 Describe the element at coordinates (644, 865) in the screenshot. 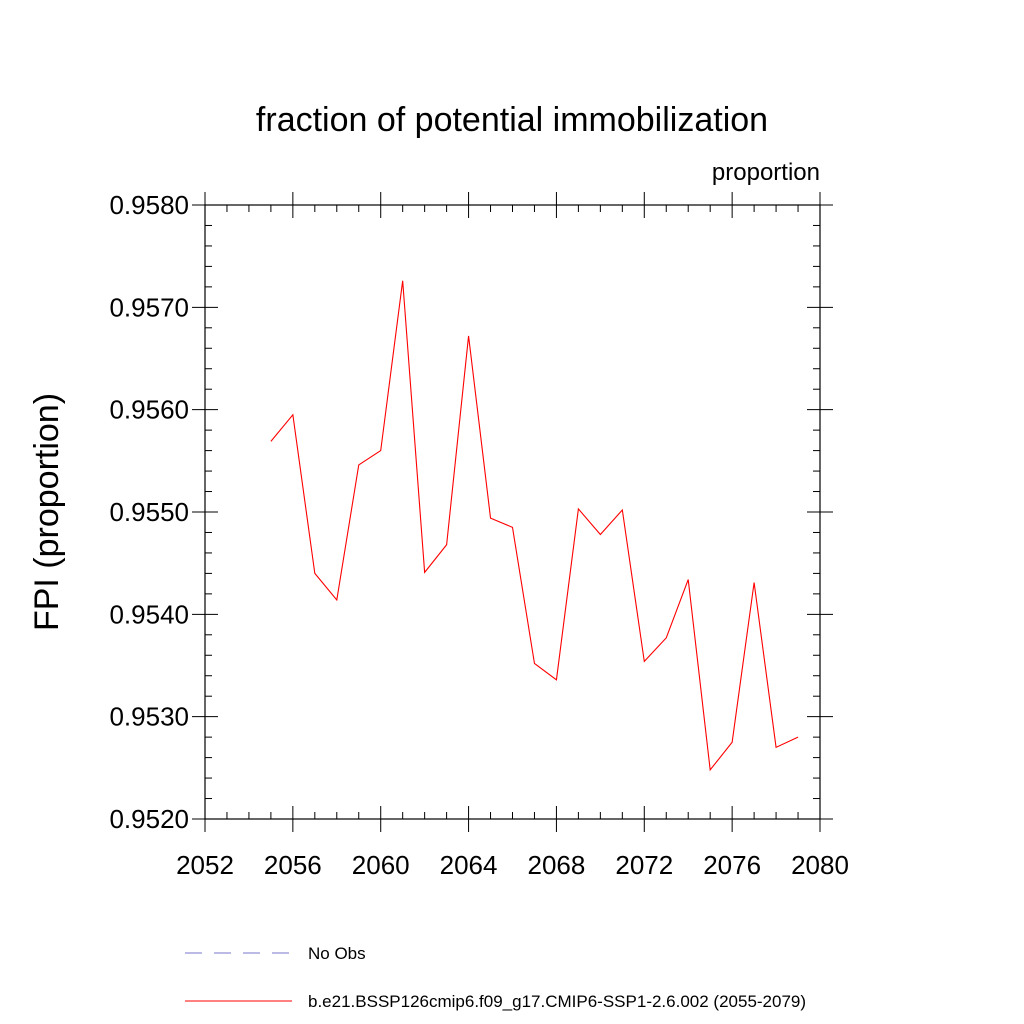

I see `x-tick-label: 2072` at that location.